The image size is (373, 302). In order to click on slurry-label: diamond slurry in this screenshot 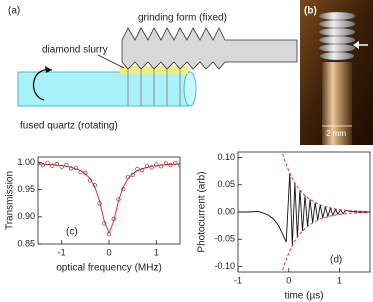, I will do `click(75, 50)`.